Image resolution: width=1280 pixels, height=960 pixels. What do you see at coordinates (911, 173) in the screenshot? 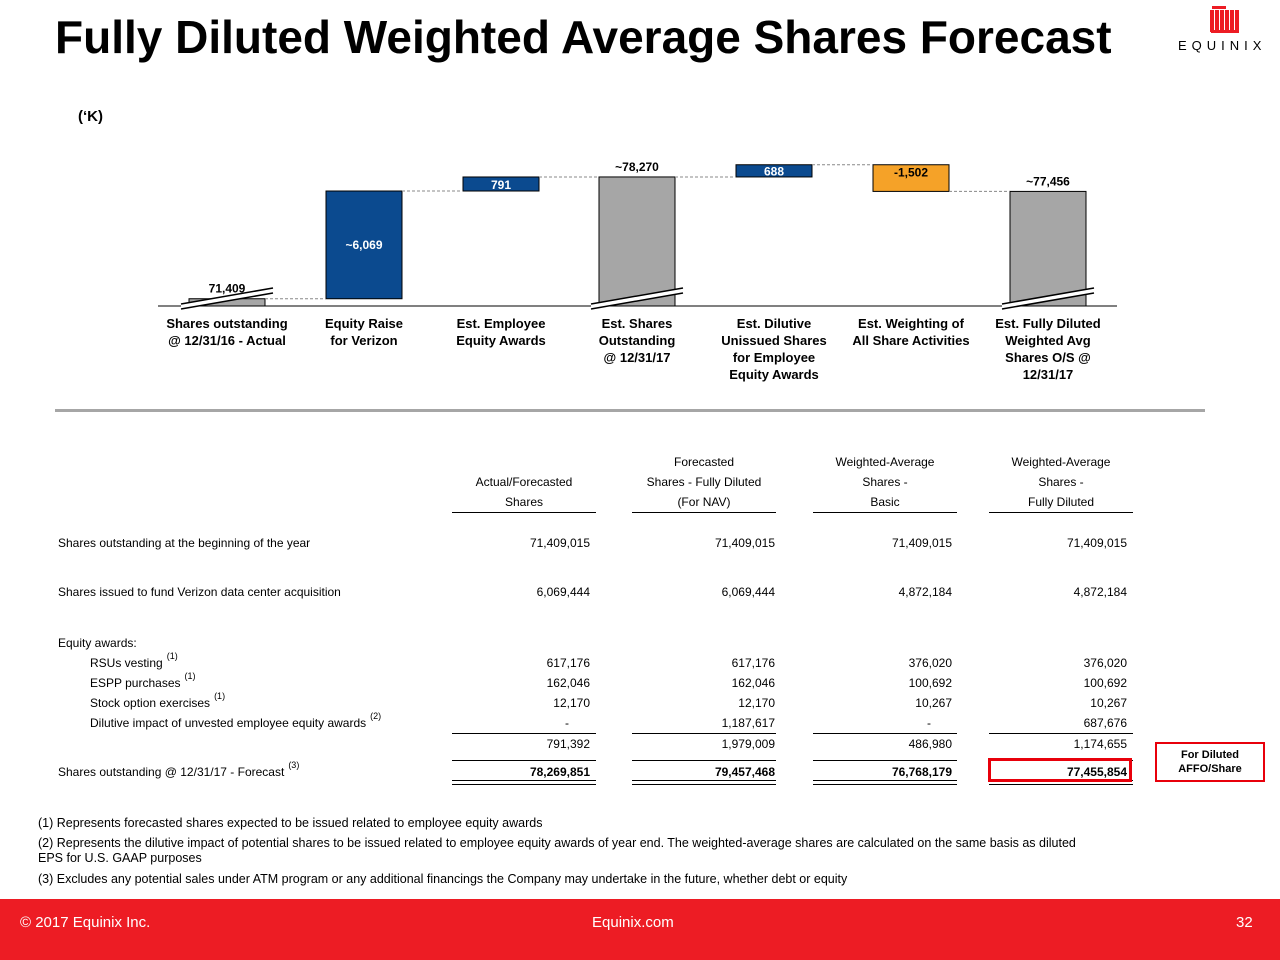
I see `data-label-5: -1,502` at bounding box center [911, 173].